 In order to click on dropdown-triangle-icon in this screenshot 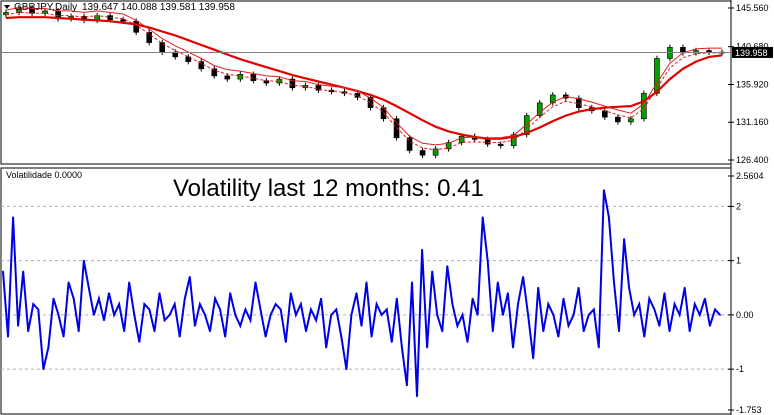, I will do `click(7, 7)`.